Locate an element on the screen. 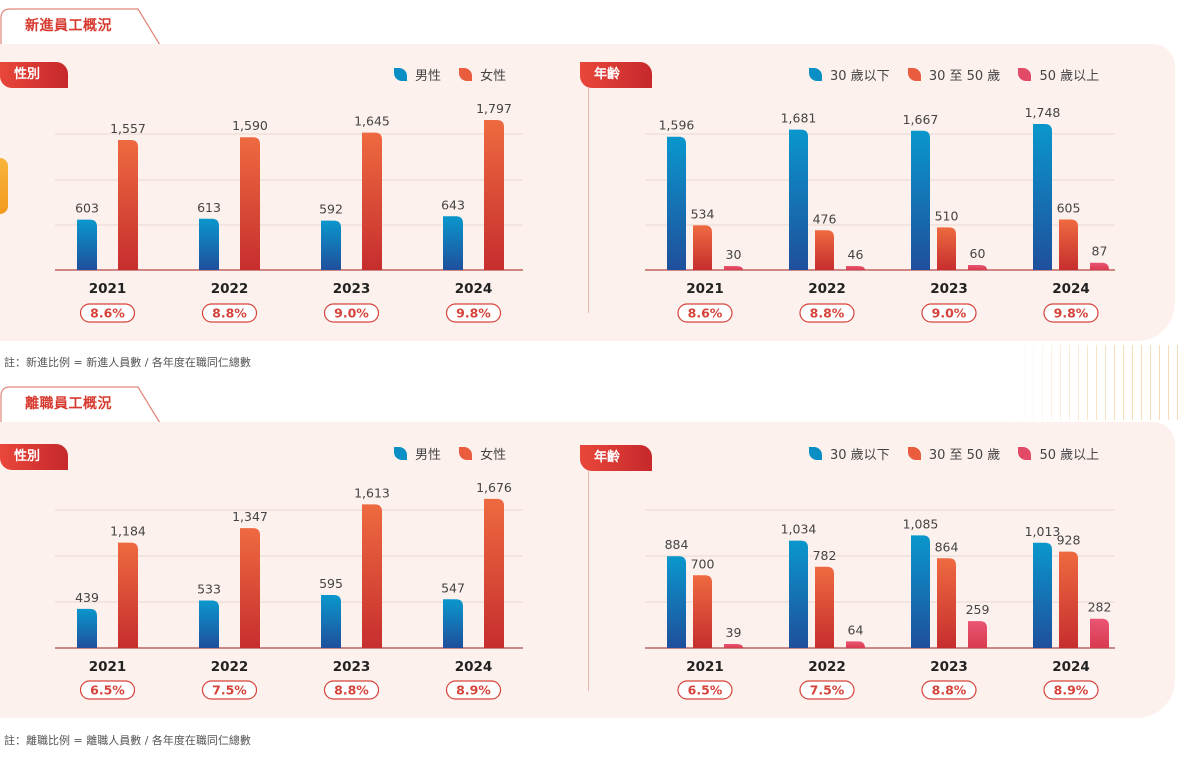  over50-swatch is located at coordinates (1025, 453).